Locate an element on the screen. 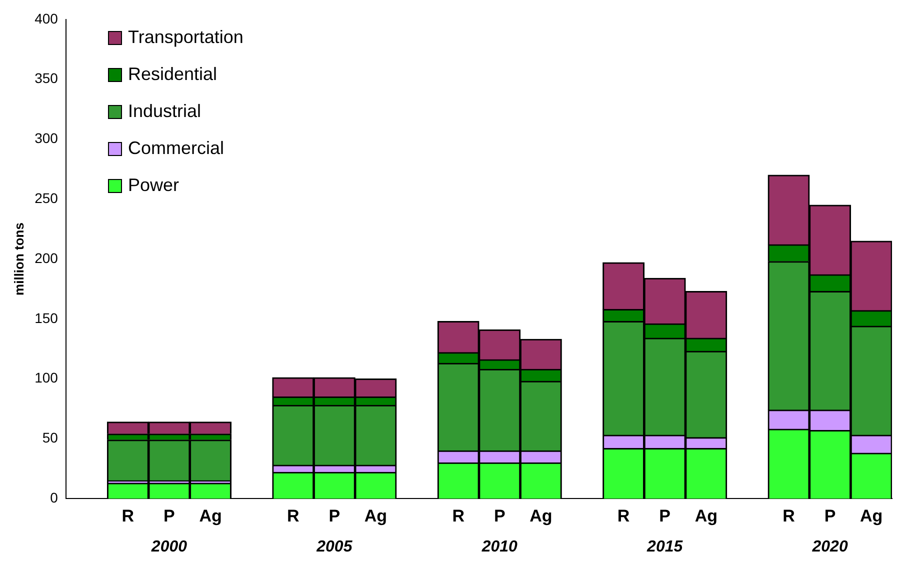  y-tick-label: 250 is located at coordinates (46, 198).